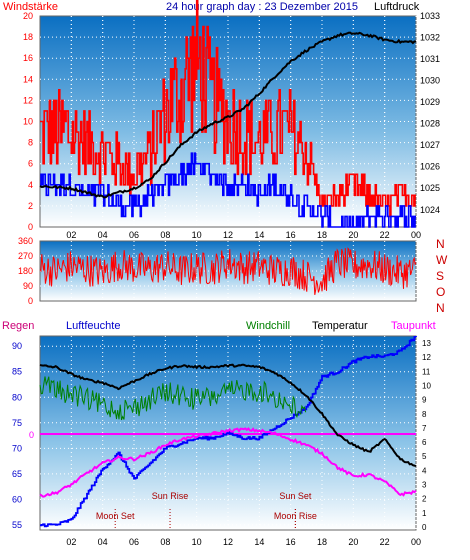  What do you see at coordinates (426, 343) in the screenshot?
I see `temperature-tick-label: 13` at bounding box center [426, 343].